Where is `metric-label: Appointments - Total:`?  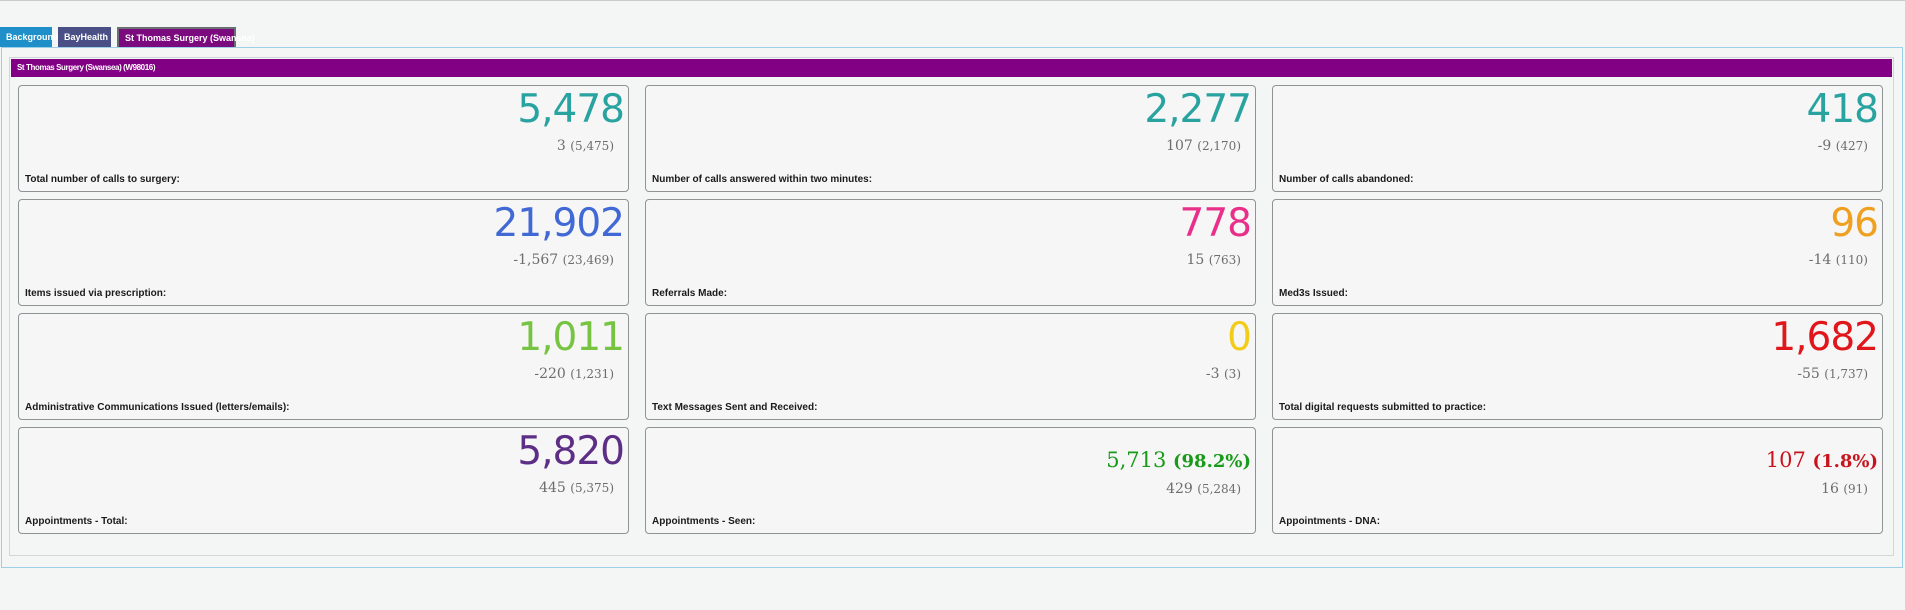 metric-label: Appointments - Total: is located at coordinates (76, 521).